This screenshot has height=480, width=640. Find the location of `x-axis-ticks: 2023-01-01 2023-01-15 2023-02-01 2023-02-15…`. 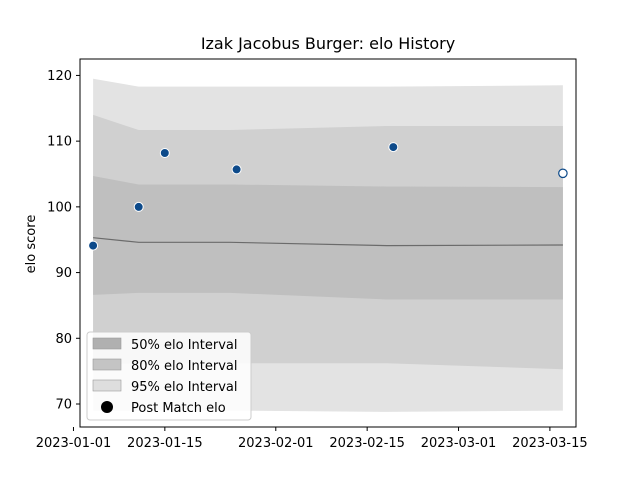

x-axis-ticks: 2023-01-01 2023-01-15 2023-02-01 2023-02-15… is located at coordinates (312, 439).